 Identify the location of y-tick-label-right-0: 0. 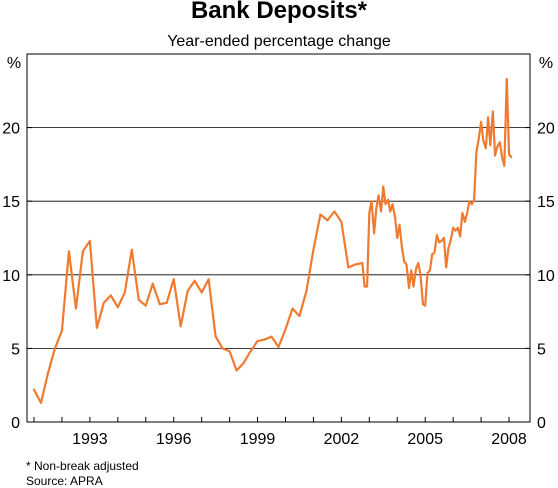
(541, 423).